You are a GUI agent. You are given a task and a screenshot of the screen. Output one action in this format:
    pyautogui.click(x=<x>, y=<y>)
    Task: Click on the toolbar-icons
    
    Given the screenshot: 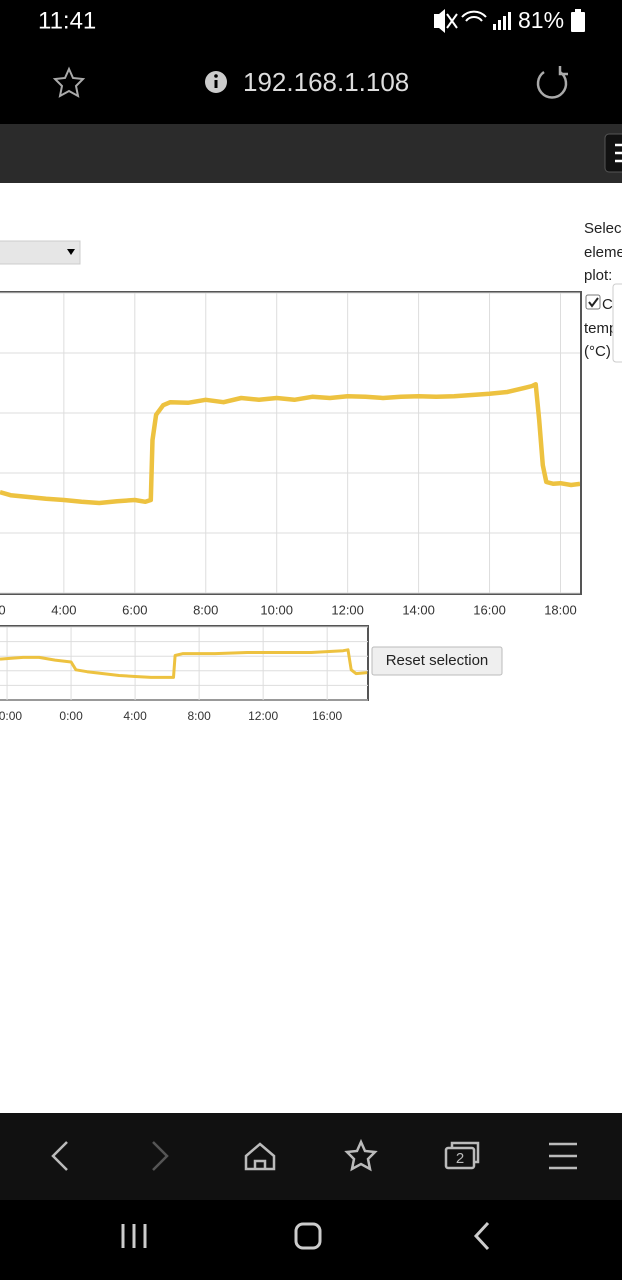 What is the action you would take?
    pyautogui.click(x=314, y=1155)
    